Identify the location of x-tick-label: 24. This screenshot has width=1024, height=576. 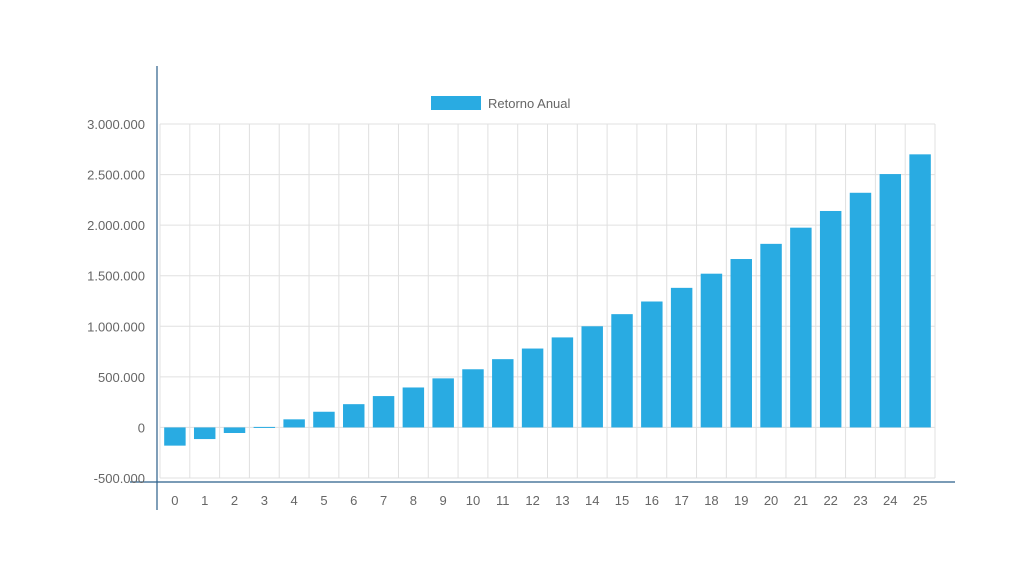
(890, 500).